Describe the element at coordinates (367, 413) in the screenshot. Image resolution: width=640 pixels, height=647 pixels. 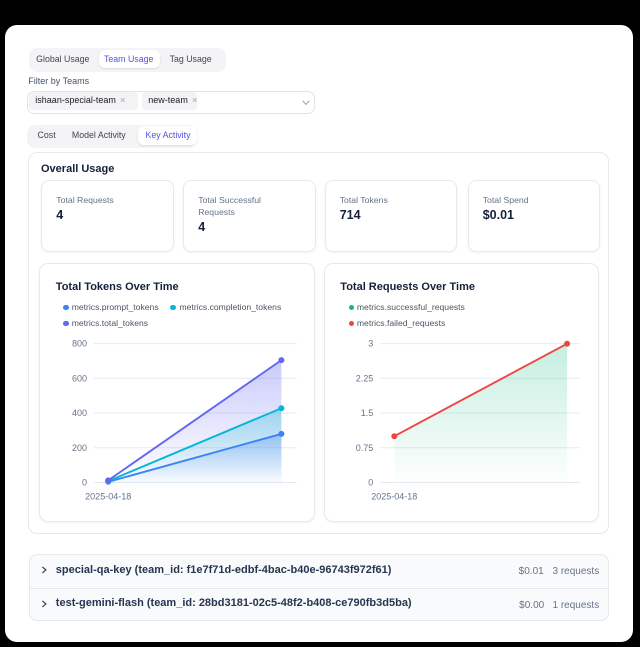
I see `svg-text: 1.5` at that location.